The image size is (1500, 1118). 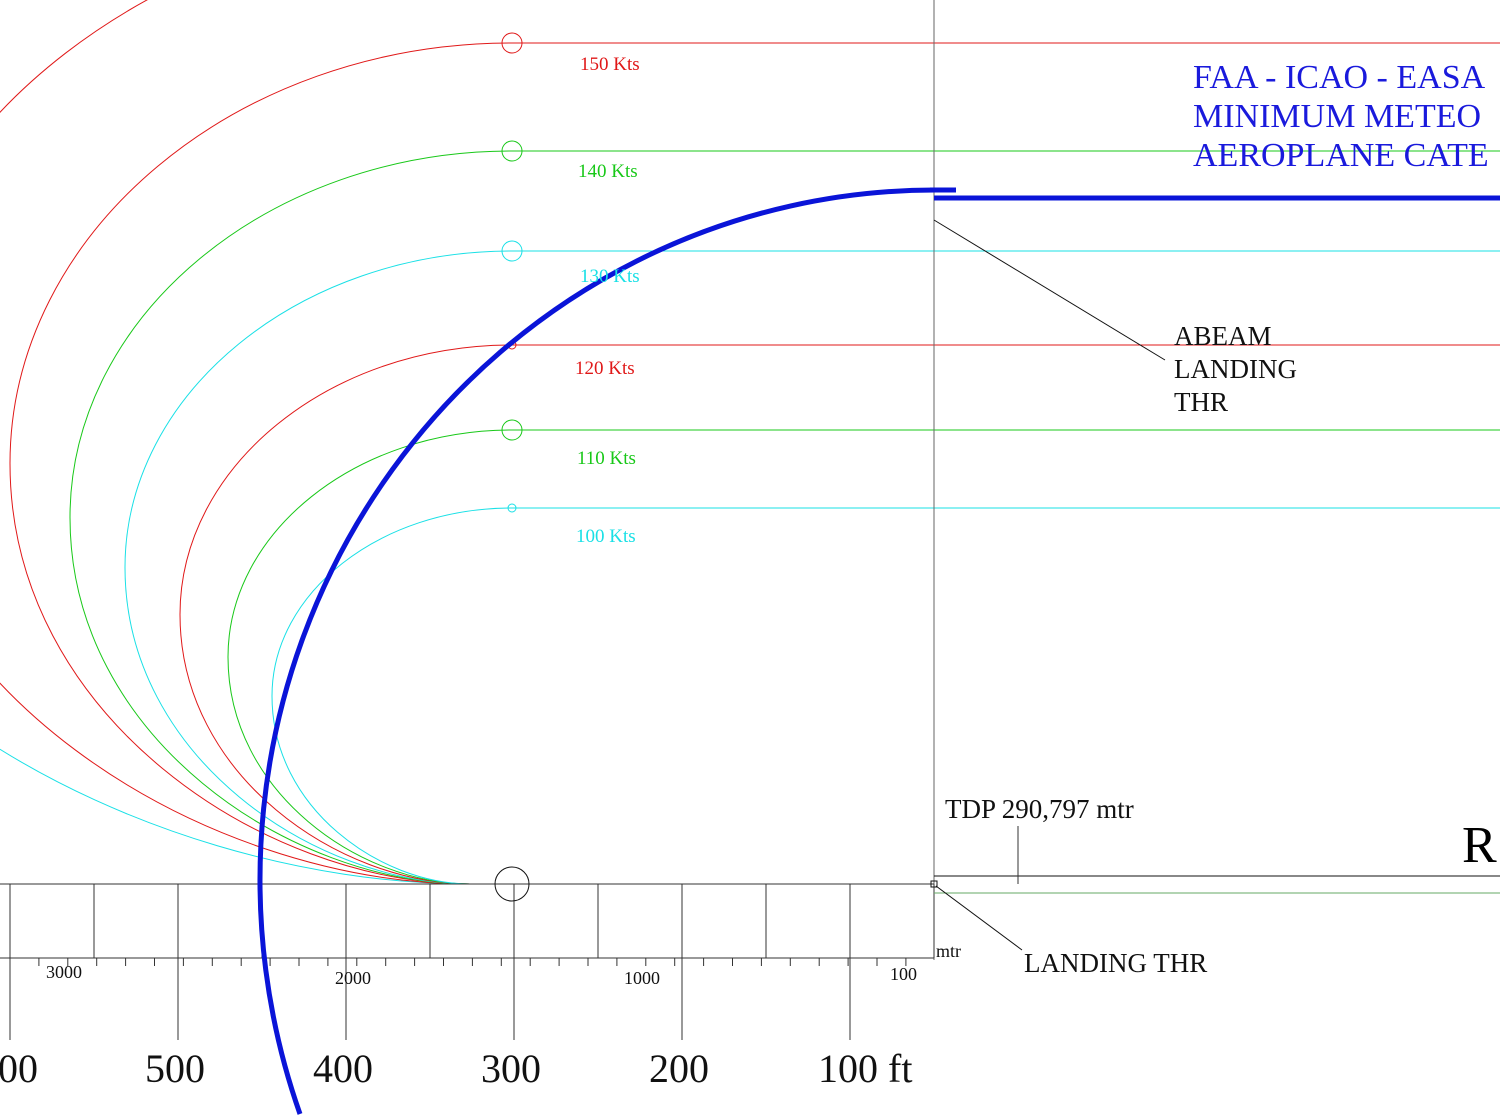 What do you see at coordinates (1115, 963) in the screenshot?
I see `landing-thr-label: LANDING THR` at bounding box center [1115, 963].